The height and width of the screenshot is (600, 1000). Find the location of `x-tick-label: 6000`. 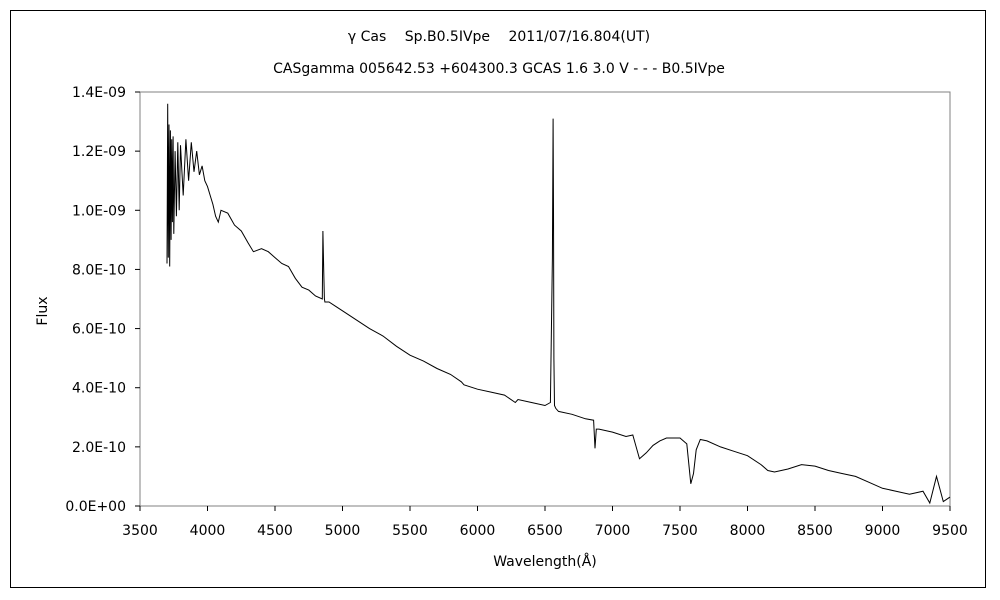

x-tick-label: 6000 is located at coordinates (478, 531).